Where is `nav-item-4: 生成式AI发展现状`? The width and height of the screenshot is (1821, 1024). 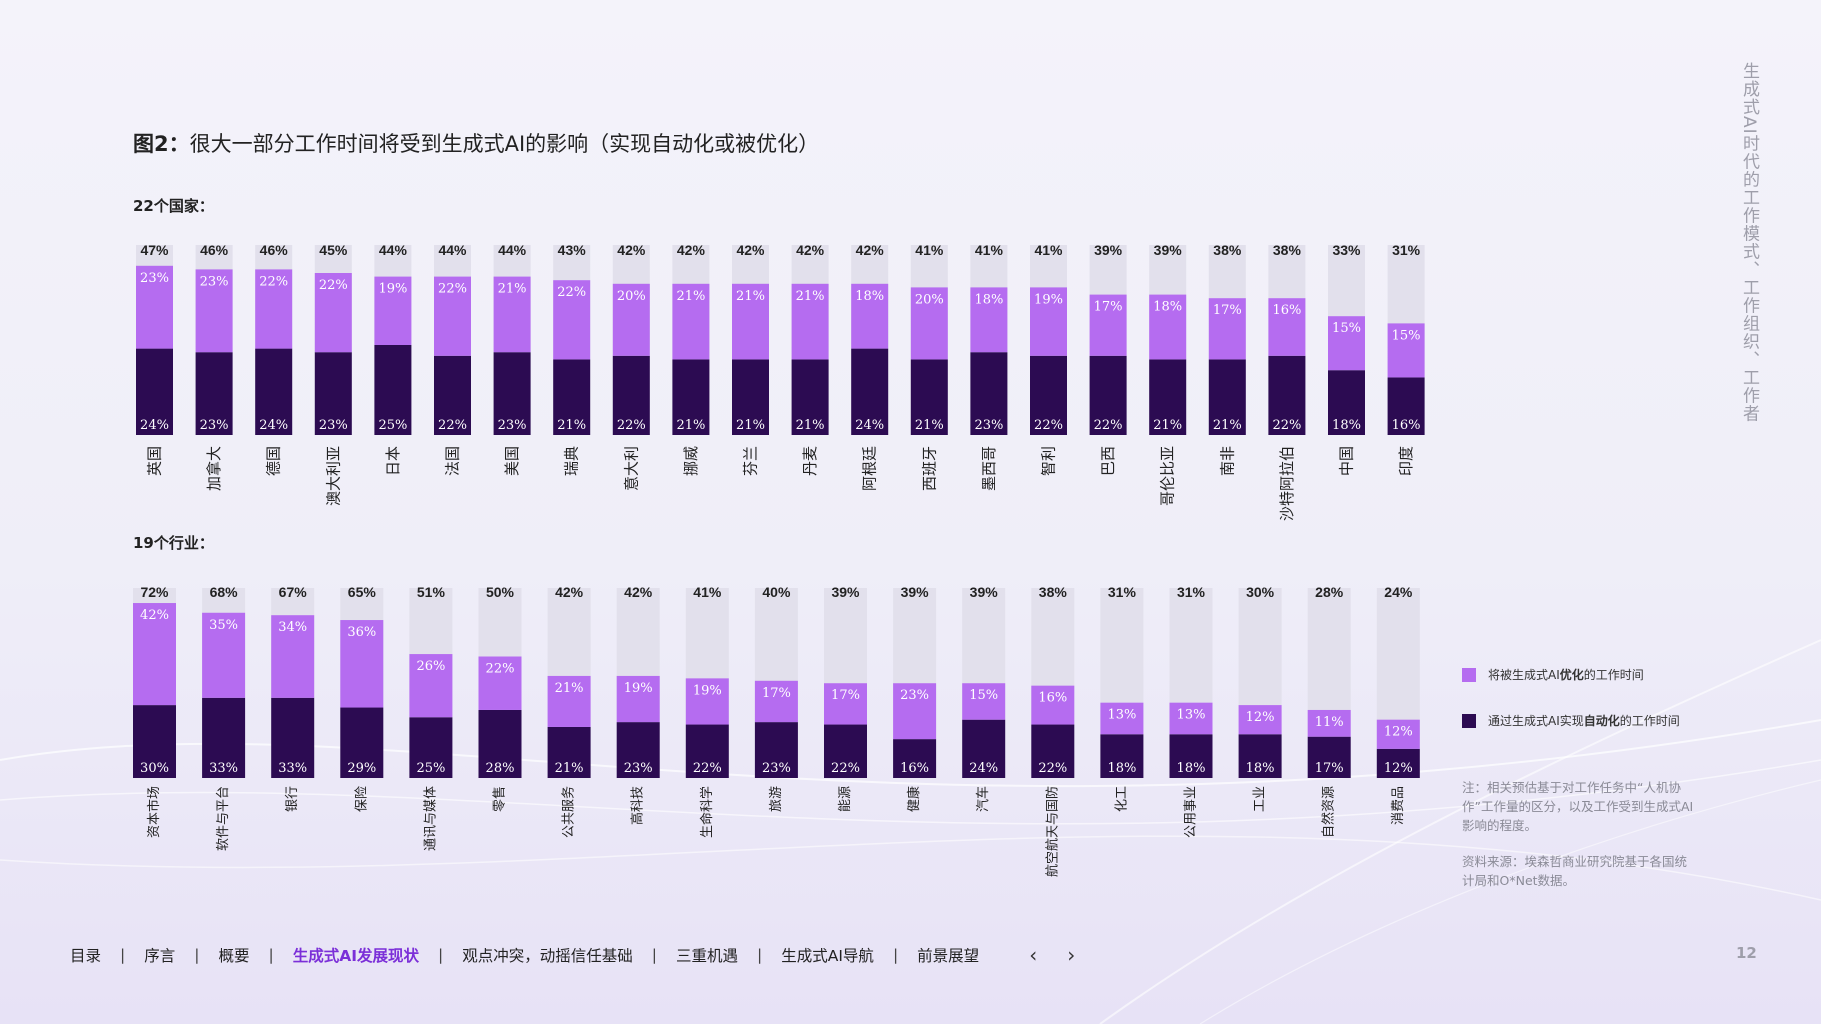 nav-item-4: 生成式AI发展现状 is located at coordinates (356, 956).